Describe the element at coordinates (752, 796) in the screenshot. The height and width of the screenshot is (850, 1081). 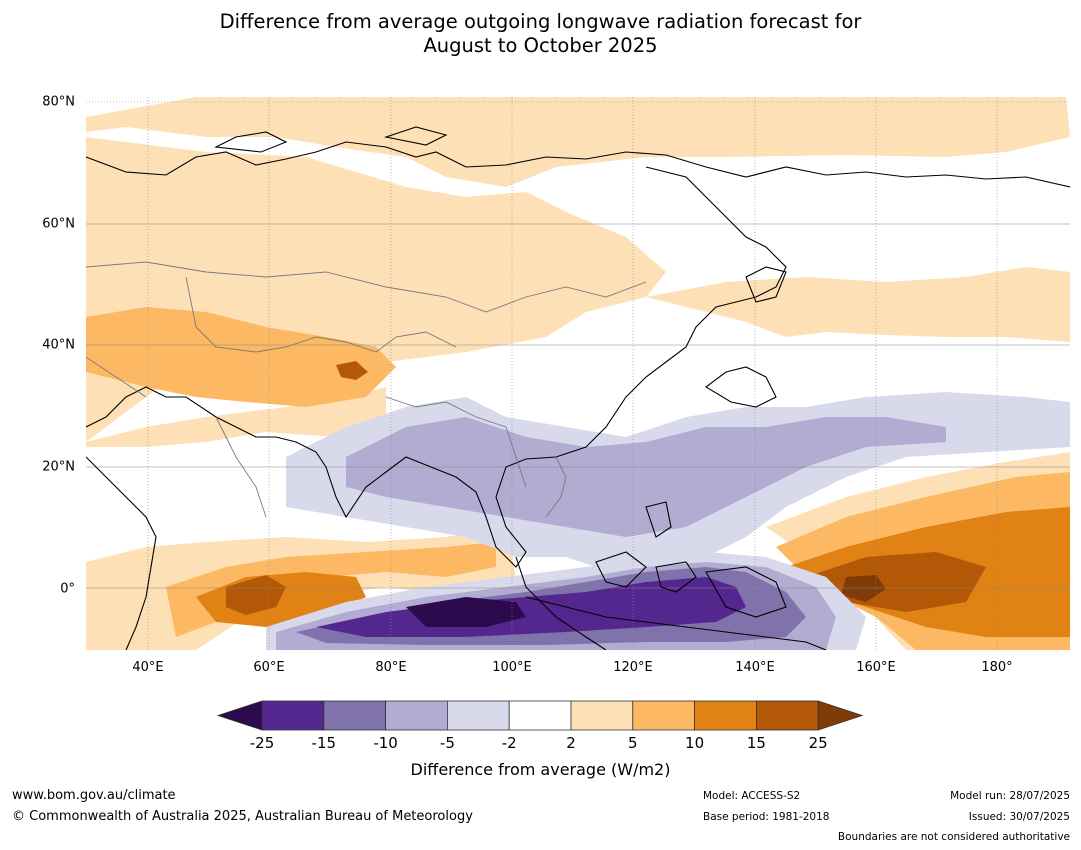
I see `footer-model: Model: ACCESS-S2` at that location.